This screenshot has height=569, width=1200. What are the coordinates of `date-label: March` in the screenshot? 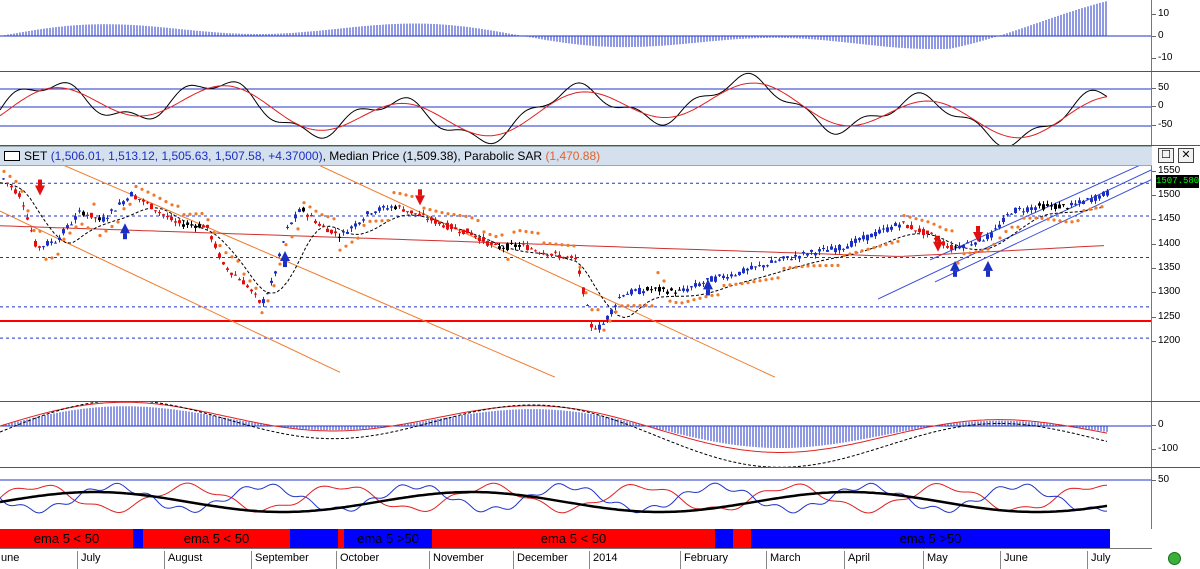 It's located at (783, 560).